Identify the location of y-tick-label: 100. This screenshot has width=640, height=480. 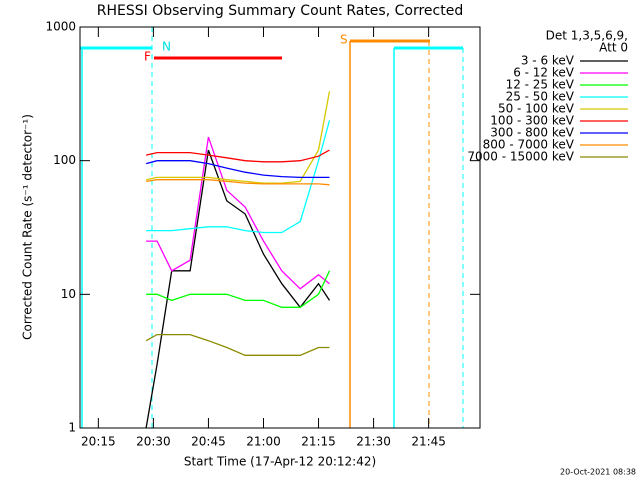
(64, 160).